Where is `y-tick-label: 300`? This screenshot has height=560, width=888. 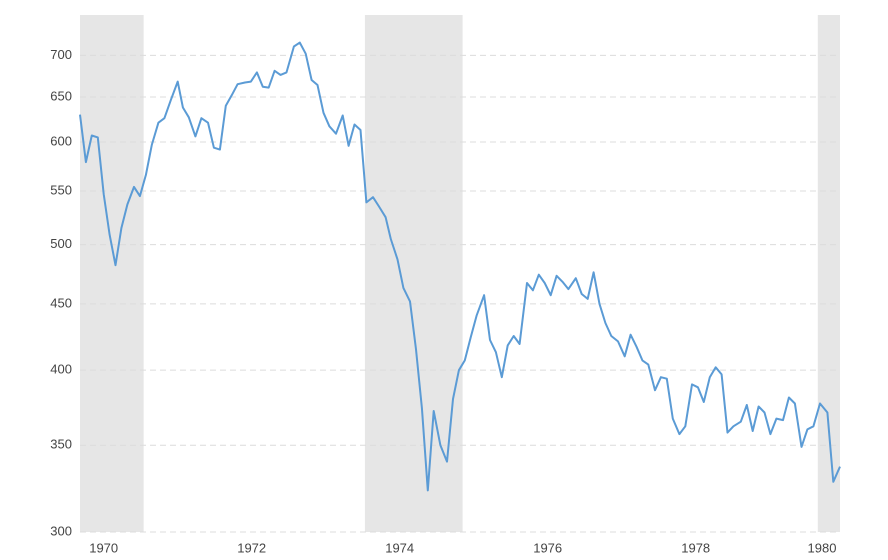 y-tick-label: 300 is located at coordinates (61, 530).